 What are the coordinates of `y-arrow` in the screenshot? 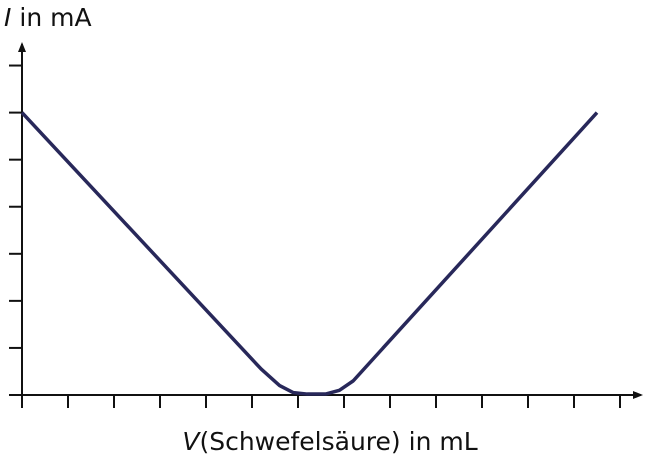 It's located at (22, 47).